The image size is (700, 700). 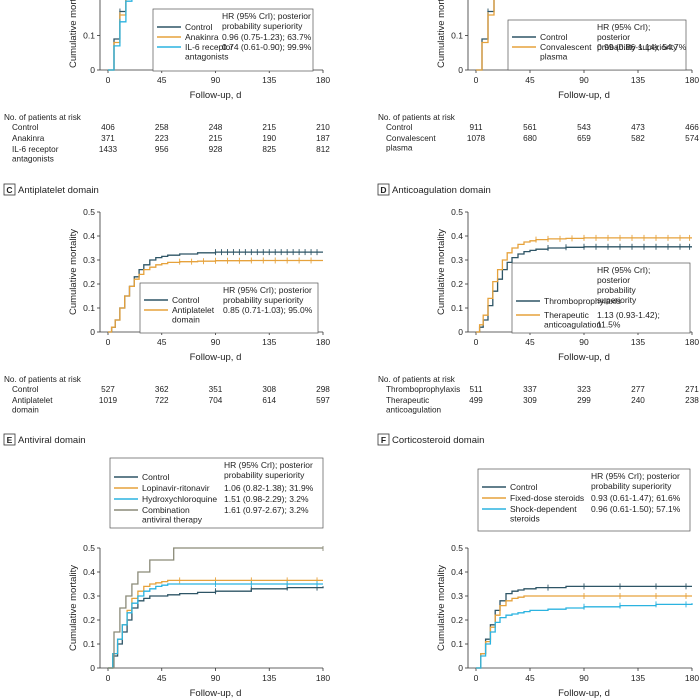 What do you see at coordinates (216, 389) in the screenshot?
I see `risk-value: 351` at bounding box center [216, 389].